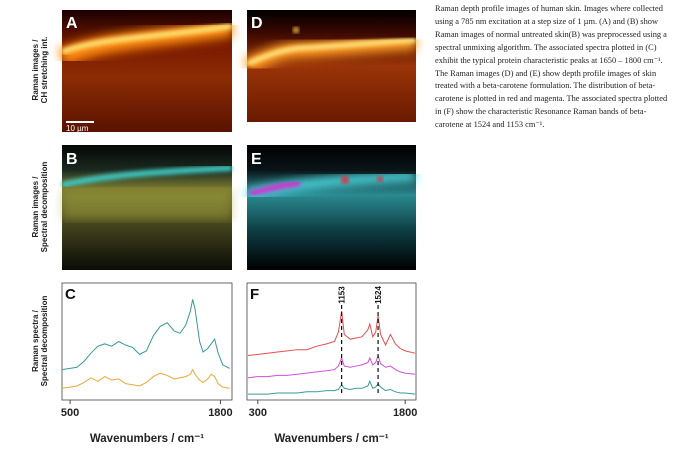  What do you see at coordinates (342, 295) in the screenshot?
I see `peak-label: 1153` at bounding box center [342, 295].